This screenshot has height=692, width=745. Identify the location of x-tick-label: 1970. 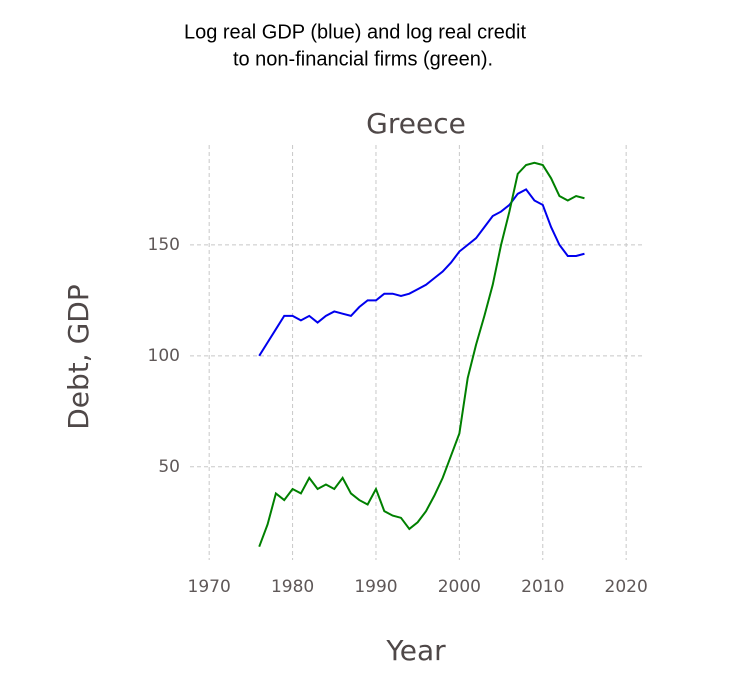
(209, 587).